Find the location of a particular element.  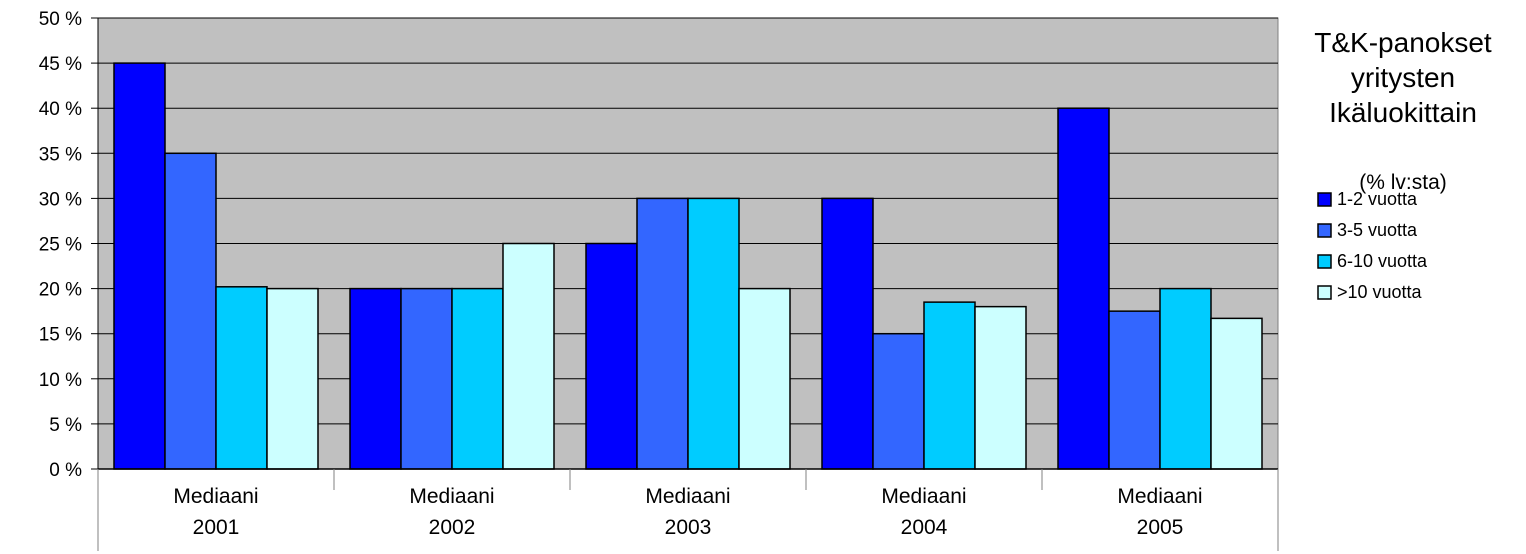

y-tick-label: 25 % is located at coordinates (60, 245).